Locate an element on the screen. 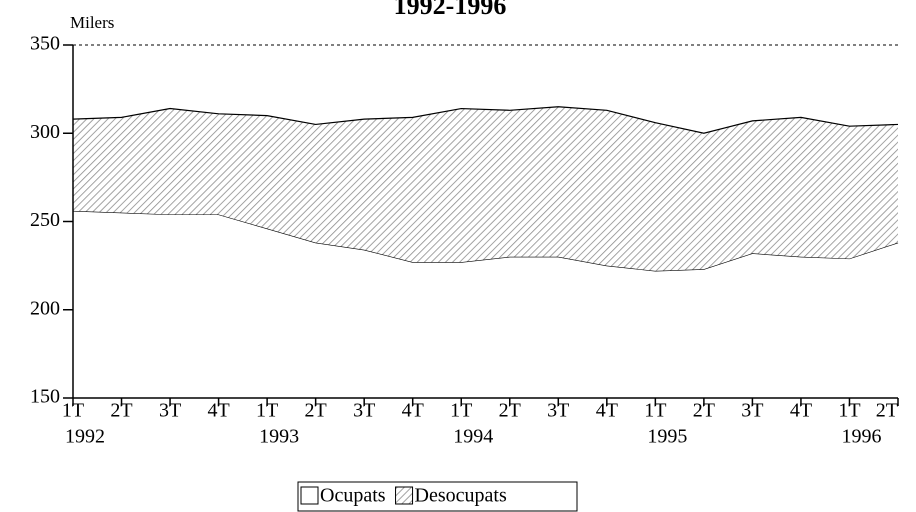 Image resolution: width=916 pixels, height=512 pixels. x-group-label: 1996 is located at coordinates (861, 437).